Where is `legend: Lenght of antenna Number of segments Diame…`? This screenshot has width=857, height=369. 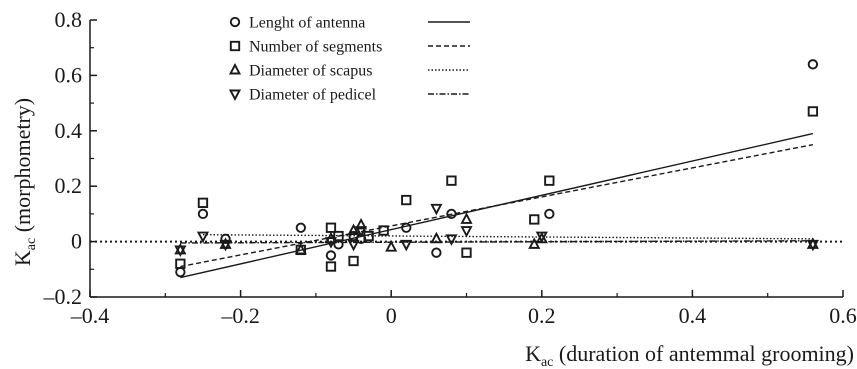
legend: Lenght of antenna Number of segments Diame… is located at coordinates (349, 59).